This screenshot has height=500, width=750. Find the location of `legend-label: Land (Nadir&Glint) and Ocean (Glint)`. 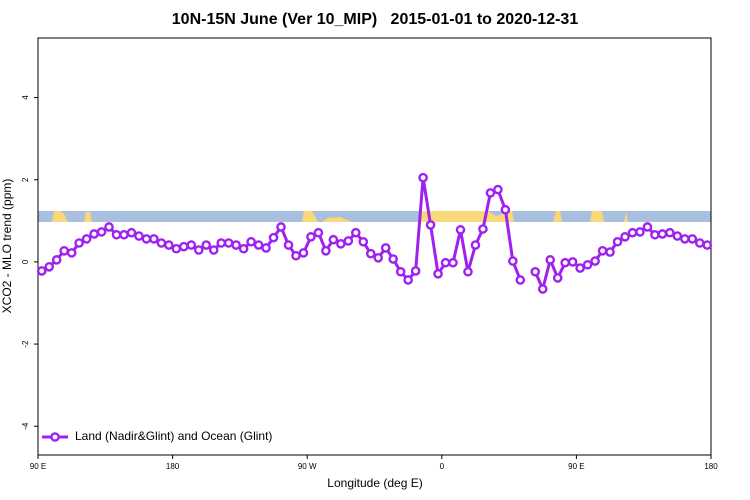

legend-label: Land (Nadir&Glint) and Ocean (Glint) is located at coordinates (173, 436).